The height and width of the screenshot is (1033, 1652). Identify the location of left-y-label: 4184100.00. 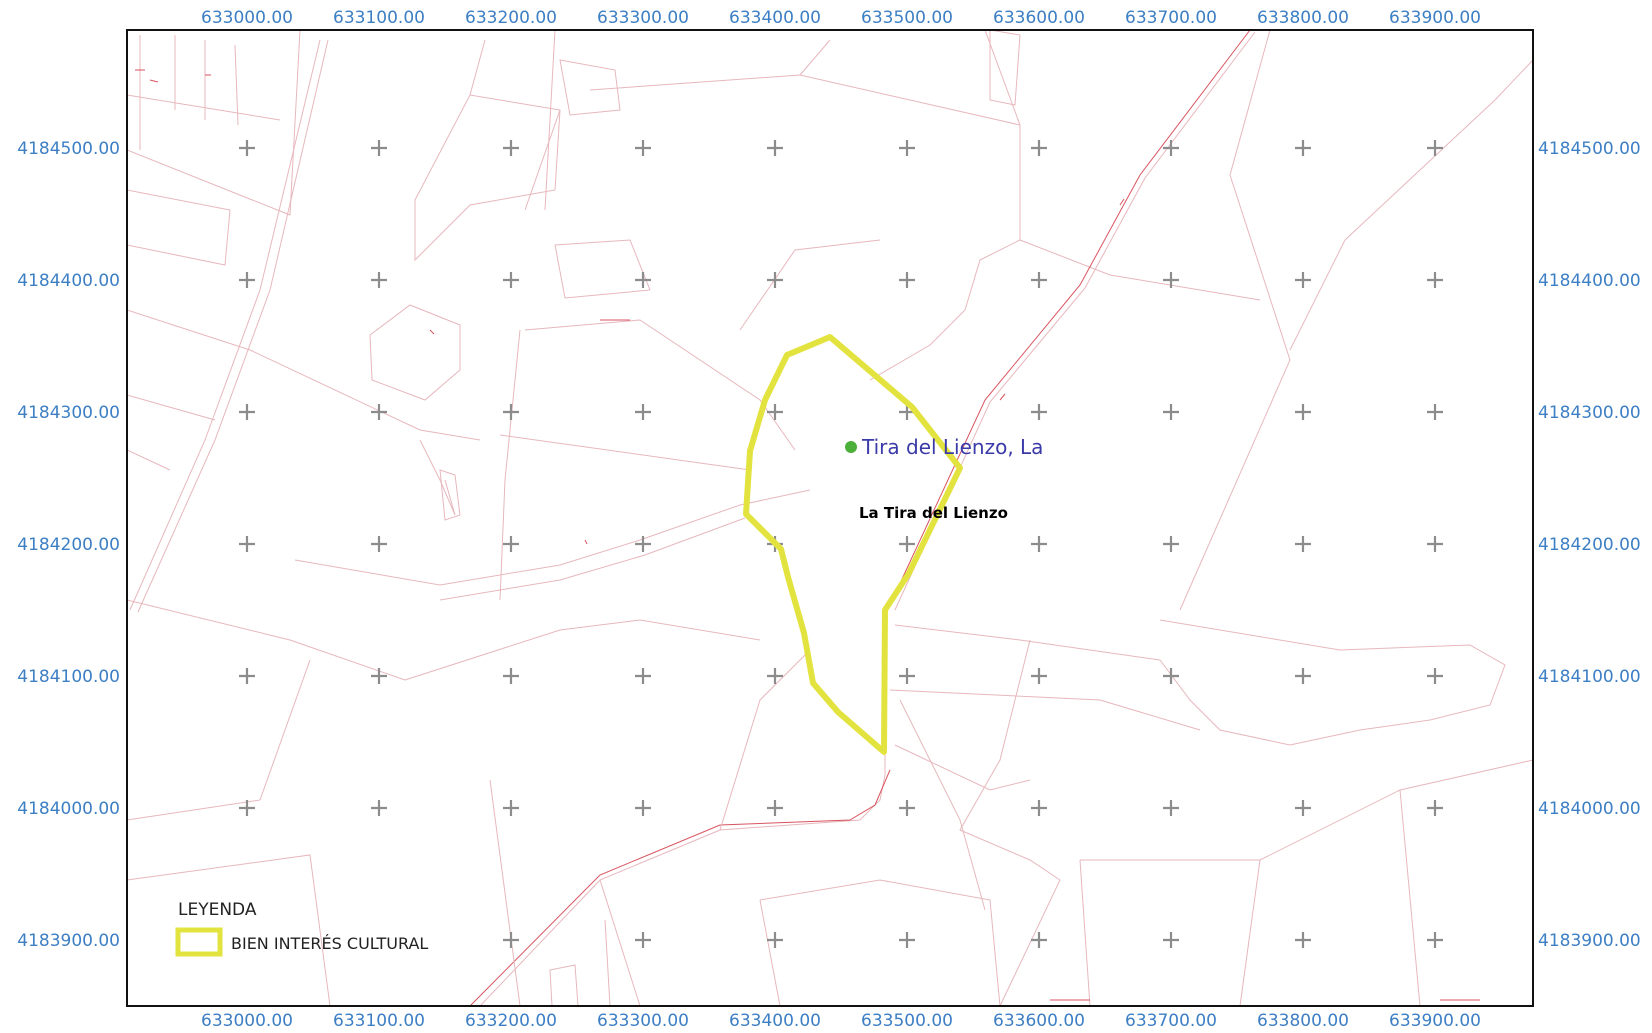
(68, 677).